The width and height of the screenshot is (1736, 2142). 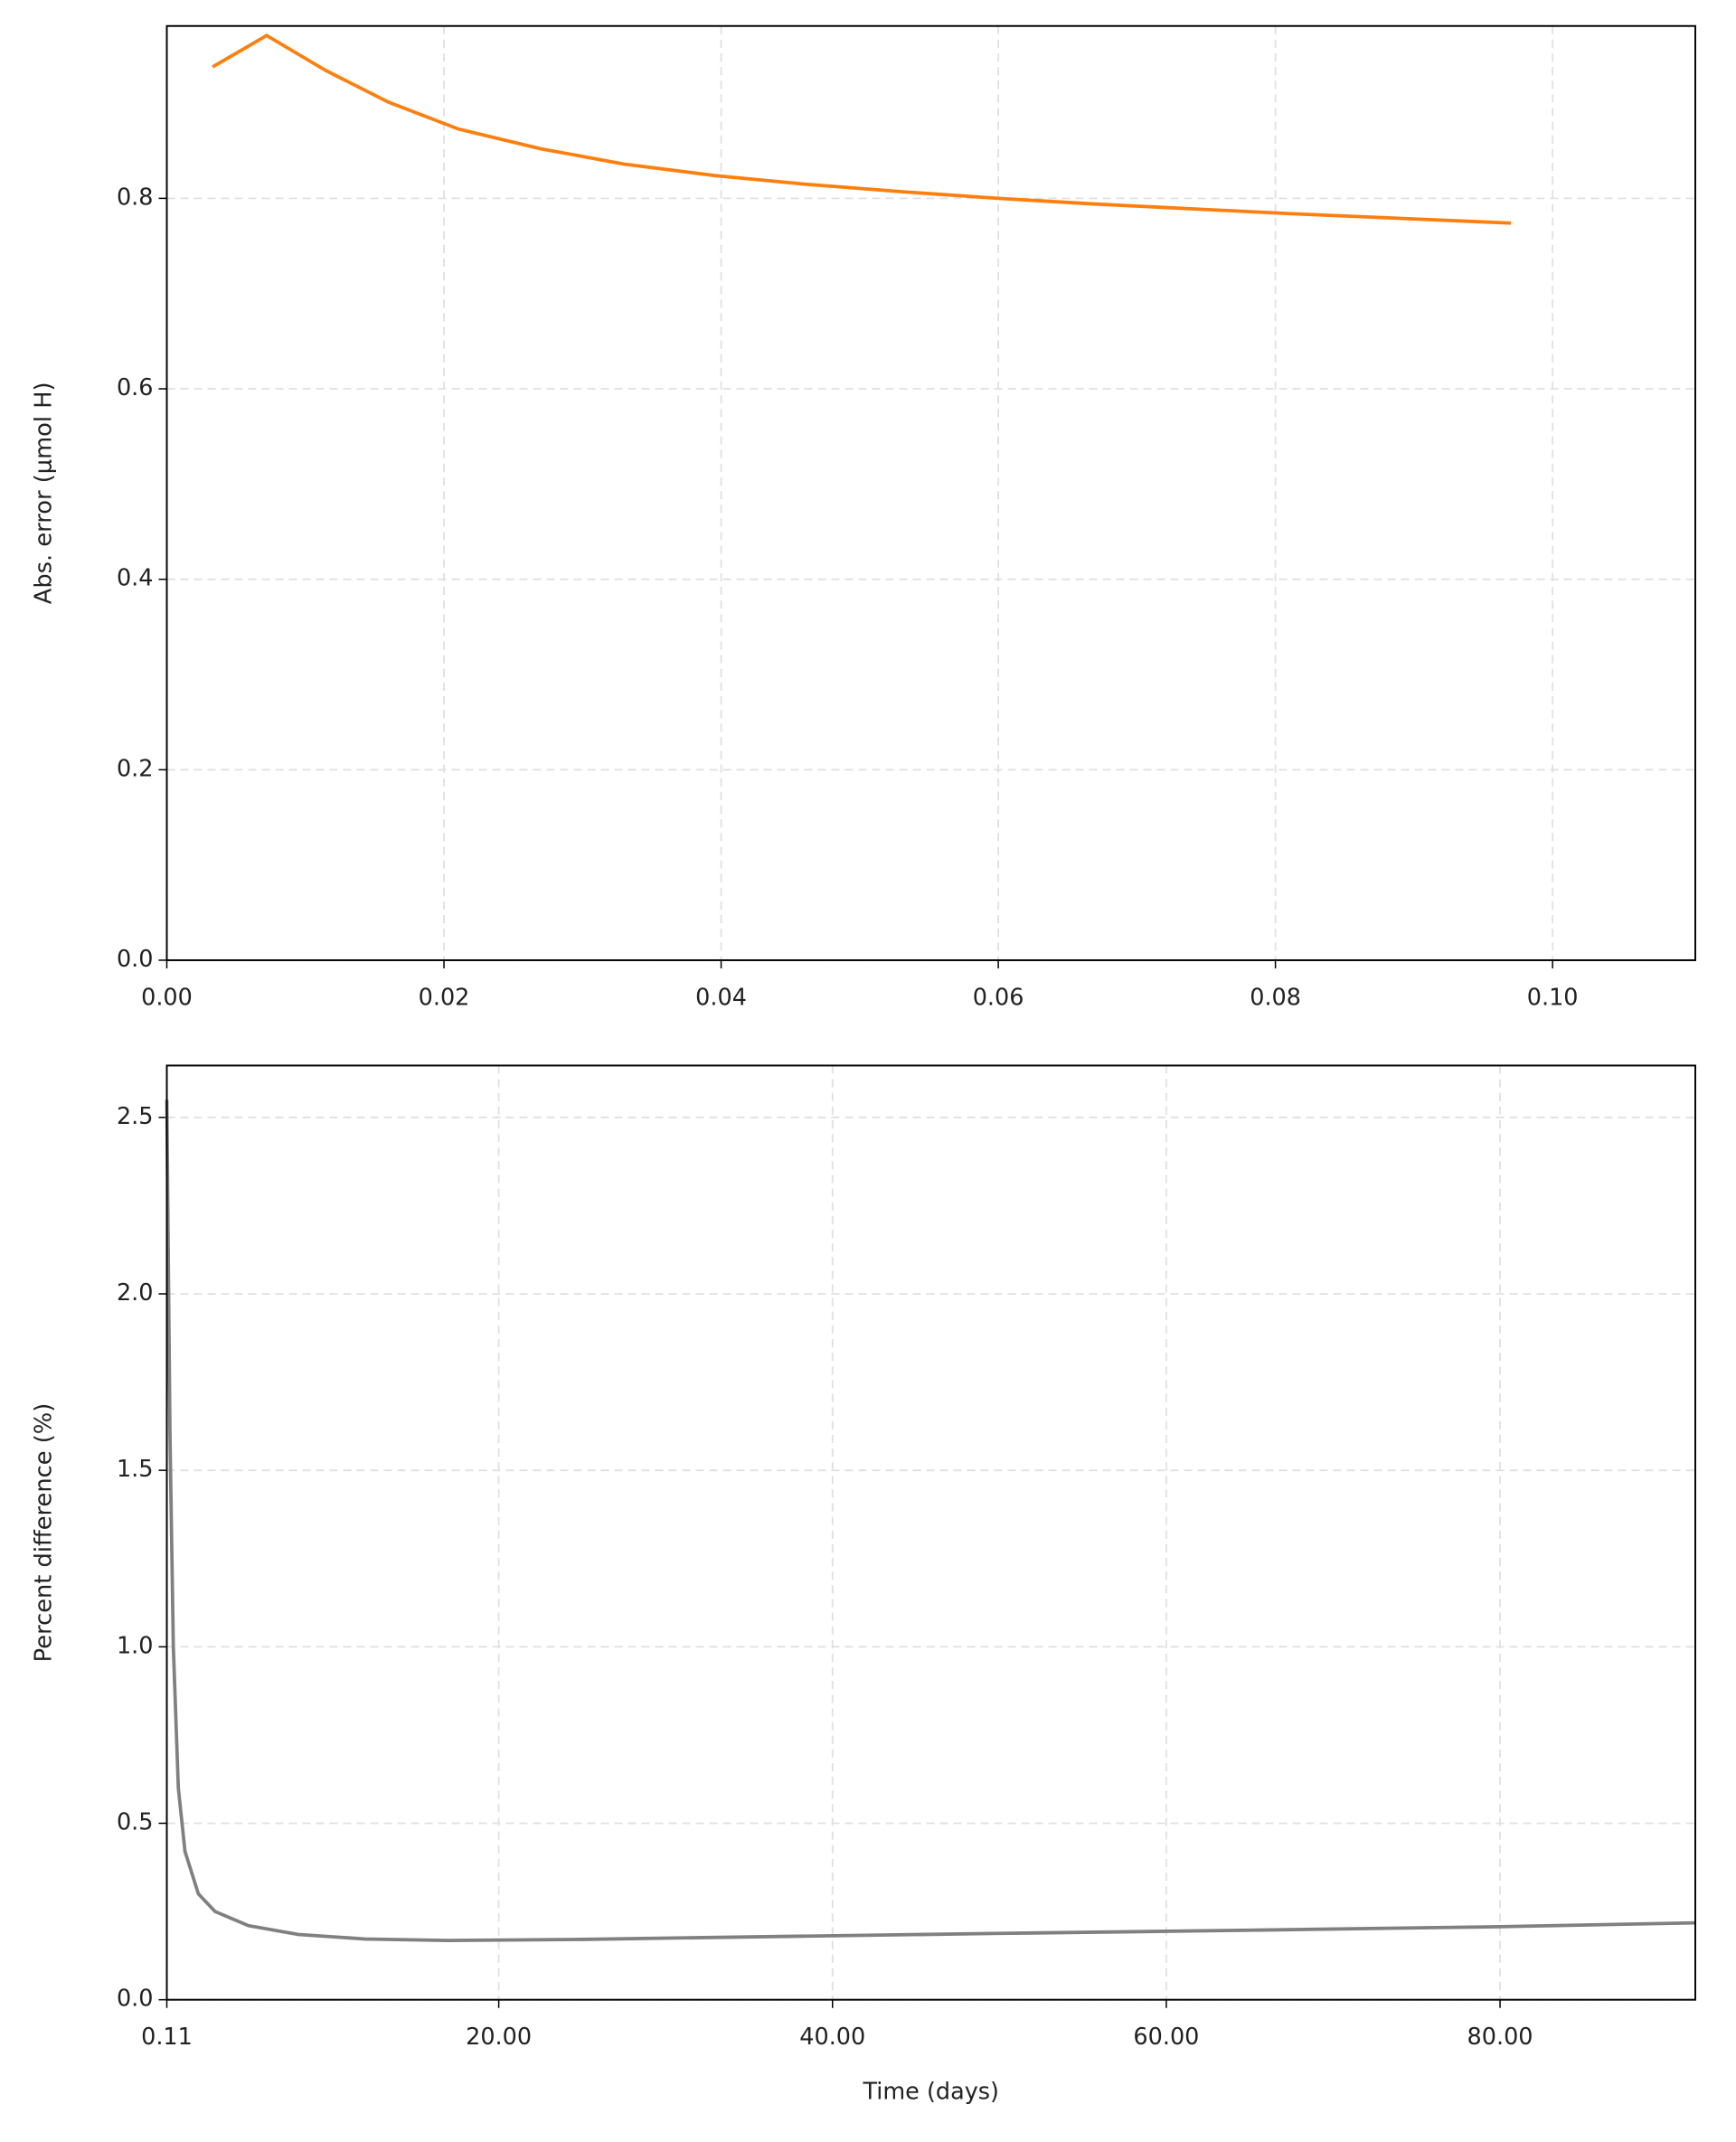 What do you see at coordinates (135, 1469) in the screenshot?
I see `y-tick-label: 1.5` at bounding box center [135, 1469].